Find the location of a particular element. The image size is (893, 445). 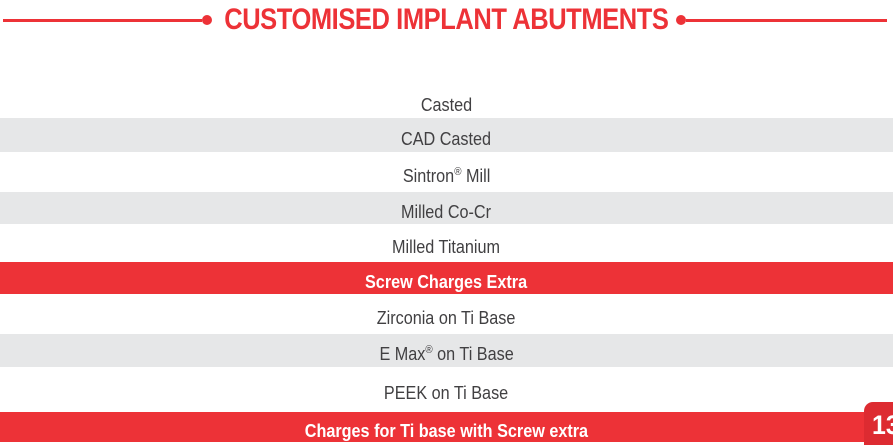

banner-ti-base-screw-charges: Charges for Ti base with Screw extra is located at coordinates (446, 427).